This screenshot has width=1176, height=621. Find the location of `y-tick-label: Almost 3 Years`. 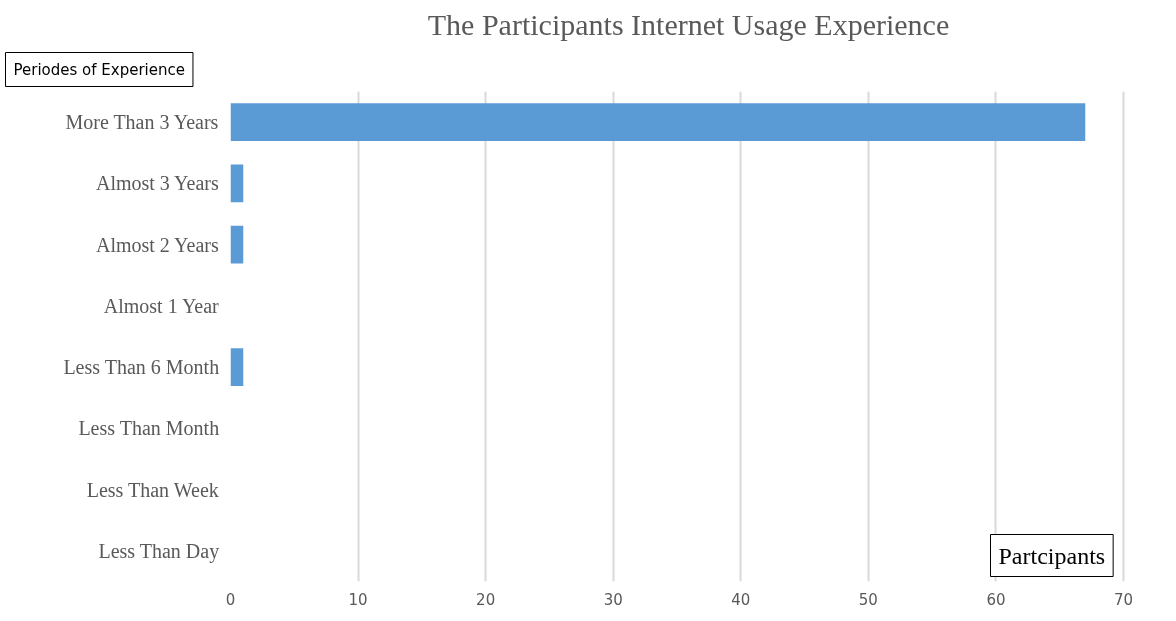

y-tick-label: Almost 3 Years is located at coordinates (157, 183).